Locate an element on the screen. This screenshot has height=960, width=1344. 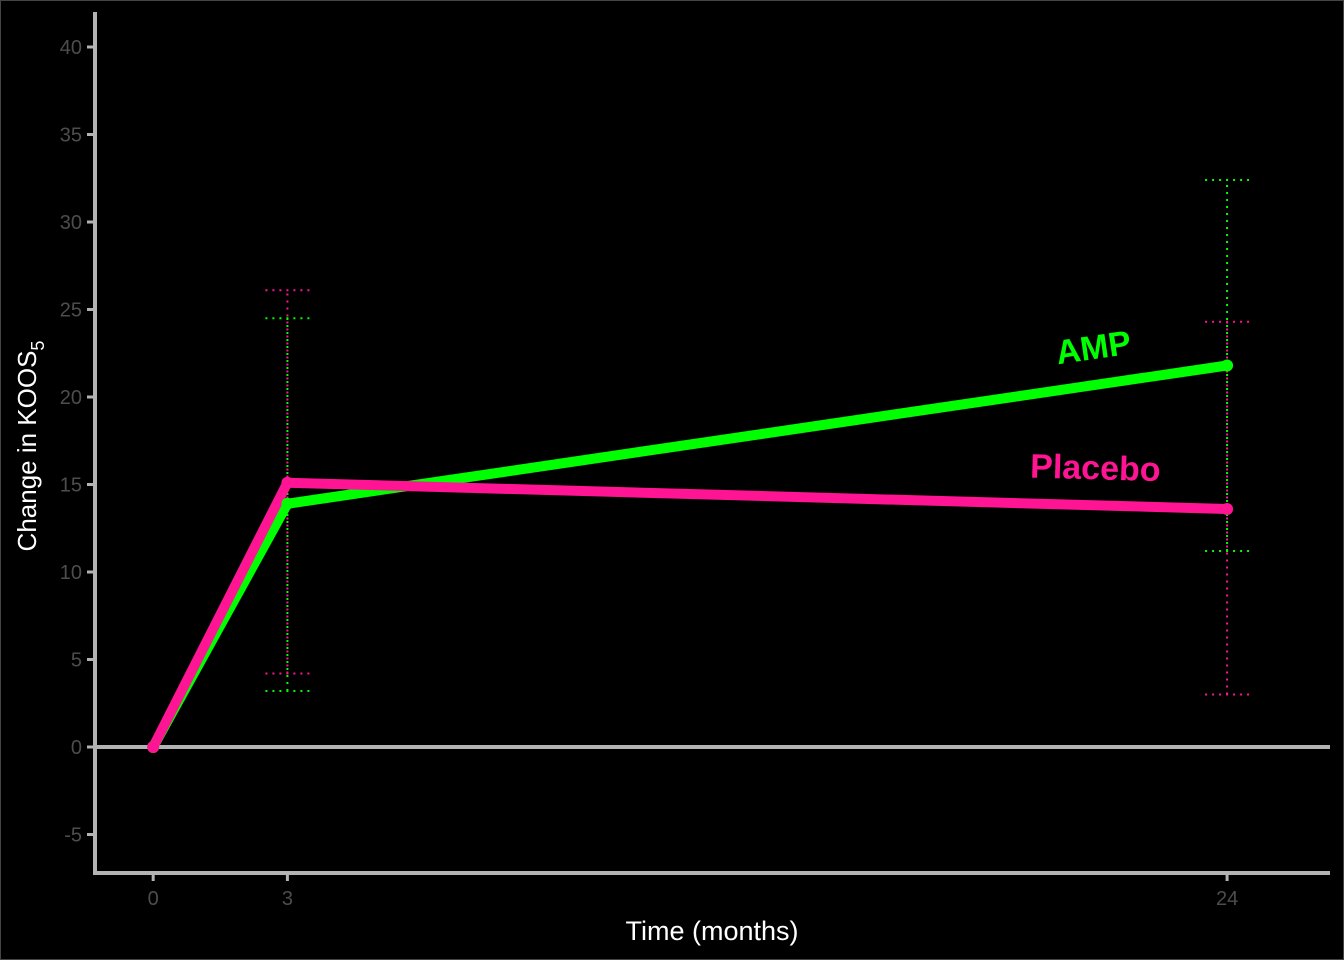
y-tick-label: 15 is located at coordinates (71, 486).